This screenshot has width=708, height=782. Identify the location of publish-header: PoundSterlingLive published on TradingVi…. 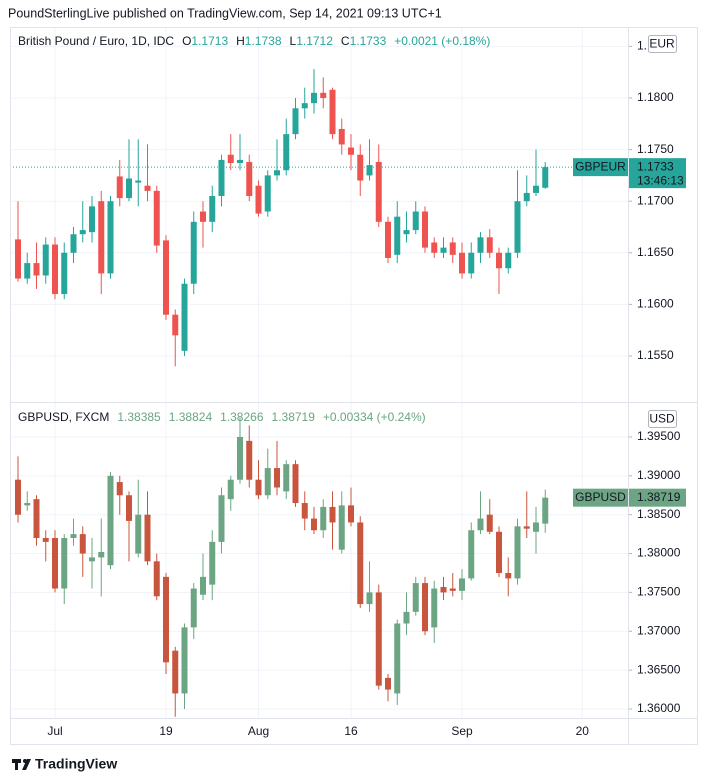
(225, 13).